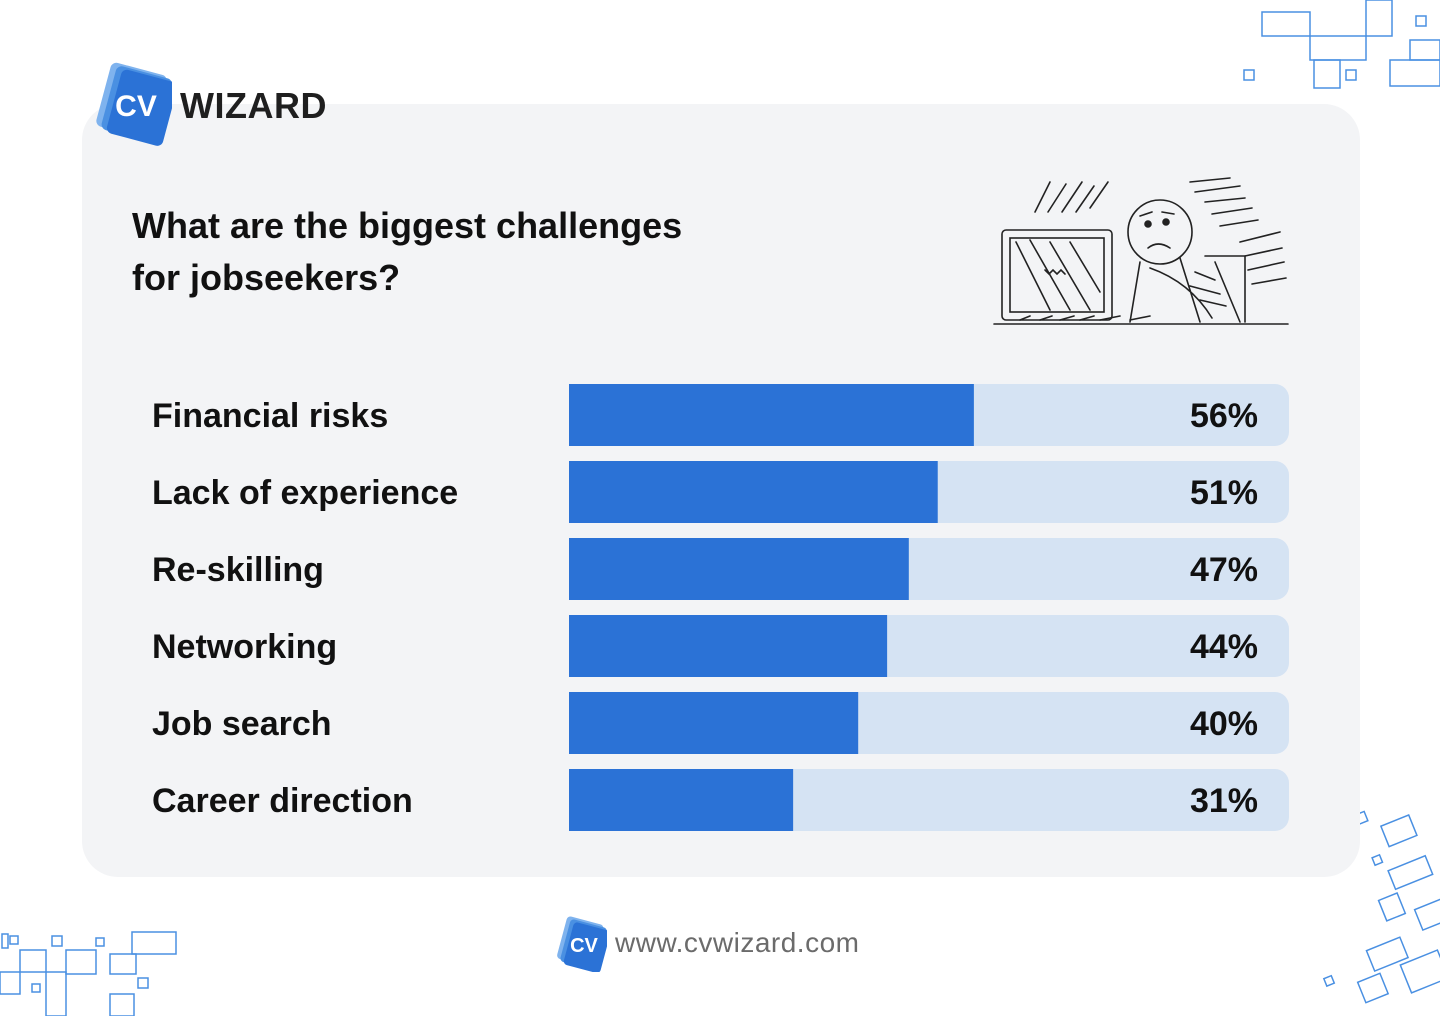  I want to click on logo-badge-text: CV, so click(136, 106).